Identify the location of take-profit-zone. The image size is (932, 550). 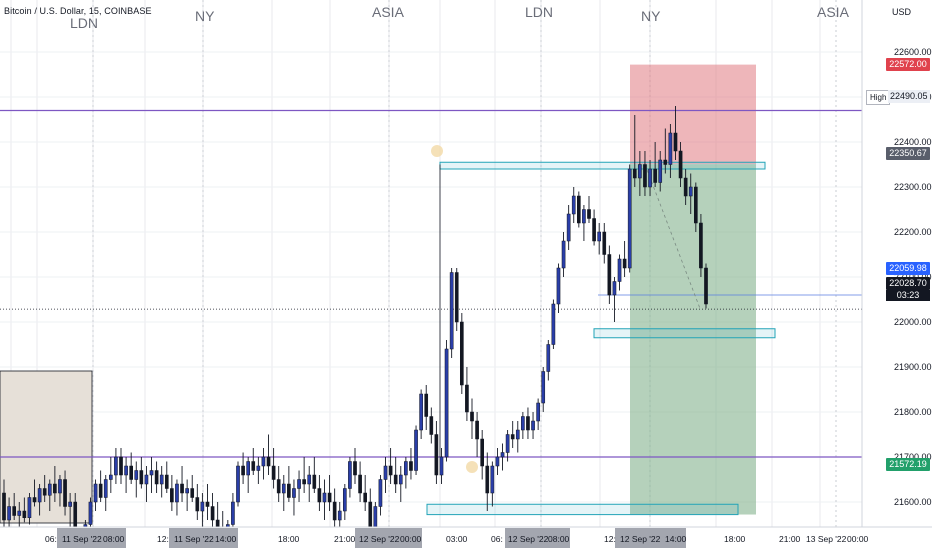
(693, 339).